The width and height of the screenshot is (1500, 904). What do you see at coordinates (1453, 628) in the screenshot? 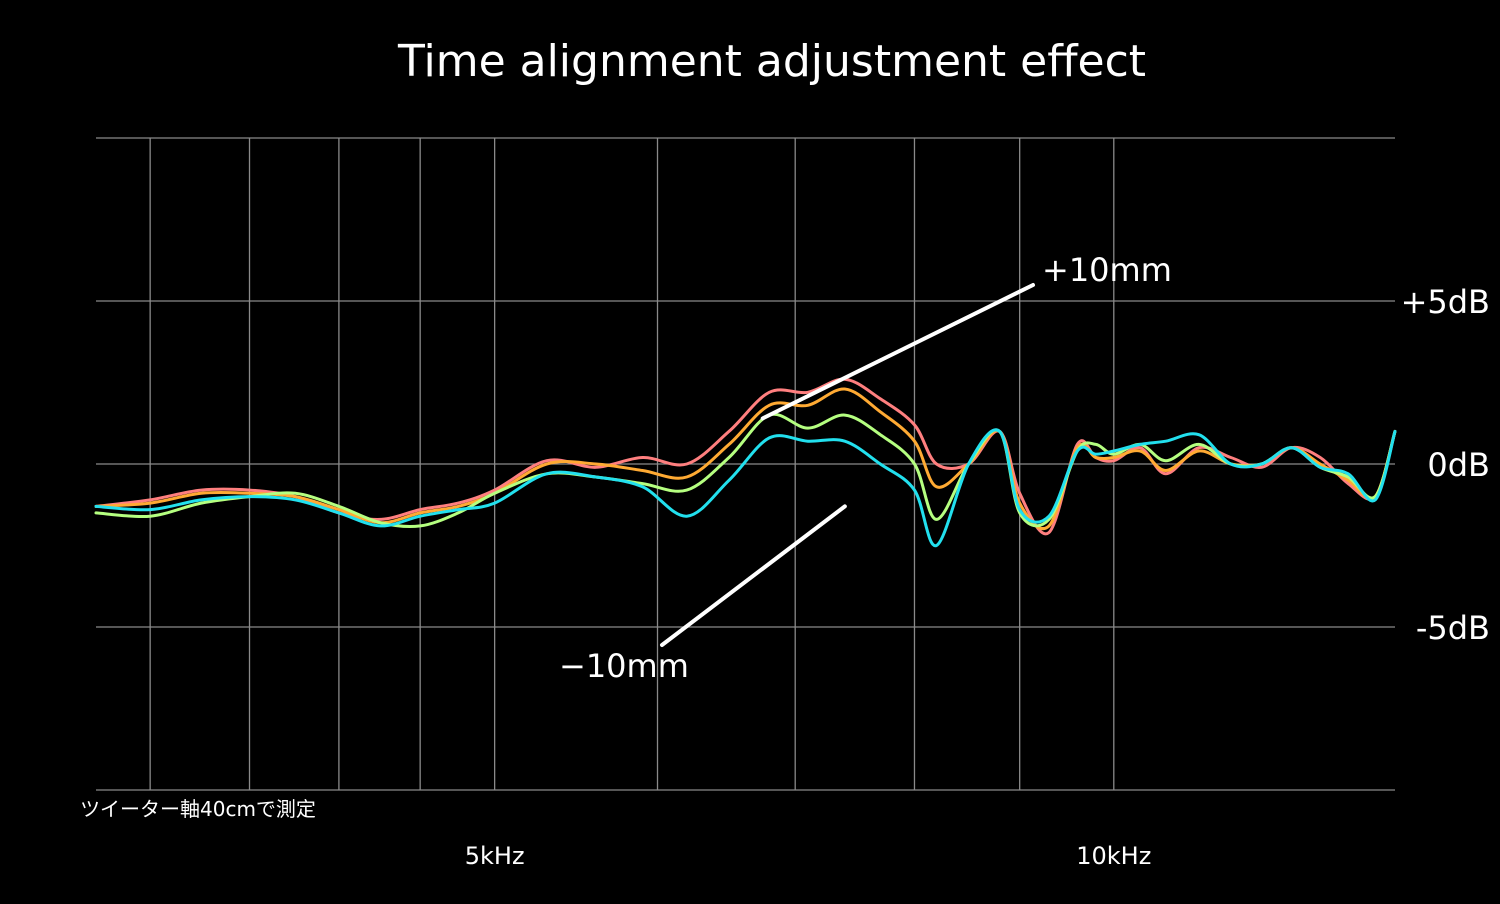
I see `y-tick-label: -5dB` at bounding box center [1453, 628].